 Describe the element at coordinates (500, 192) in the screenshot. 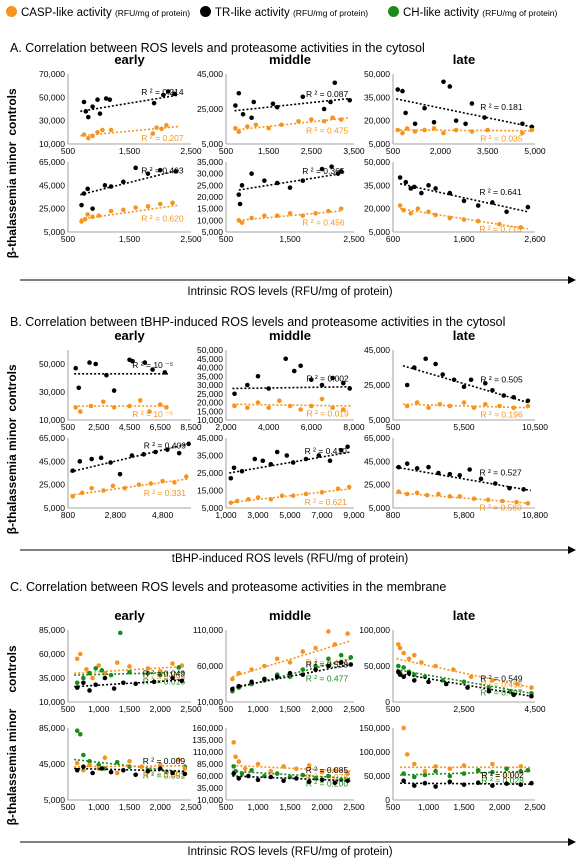

I see `r-squared-label: R ² = 0.641` at that location.